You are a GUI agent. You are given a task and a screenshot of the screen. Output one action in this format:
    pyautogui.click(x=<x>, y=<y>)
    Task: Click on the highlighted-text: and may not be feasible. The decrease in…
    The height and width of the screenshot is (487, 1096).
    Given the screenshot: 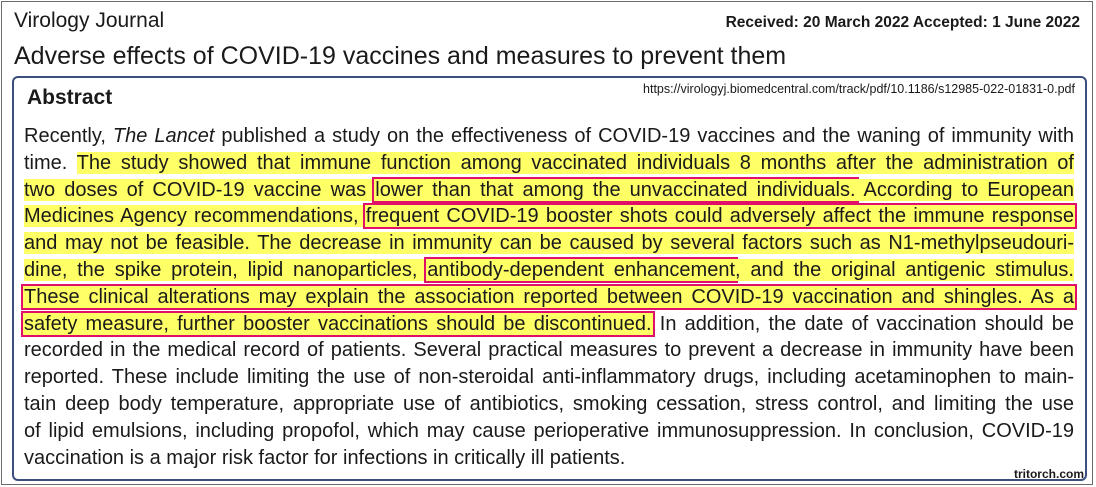 What is the action you would take?
    pyautogui.click(x=549, y=243)
    